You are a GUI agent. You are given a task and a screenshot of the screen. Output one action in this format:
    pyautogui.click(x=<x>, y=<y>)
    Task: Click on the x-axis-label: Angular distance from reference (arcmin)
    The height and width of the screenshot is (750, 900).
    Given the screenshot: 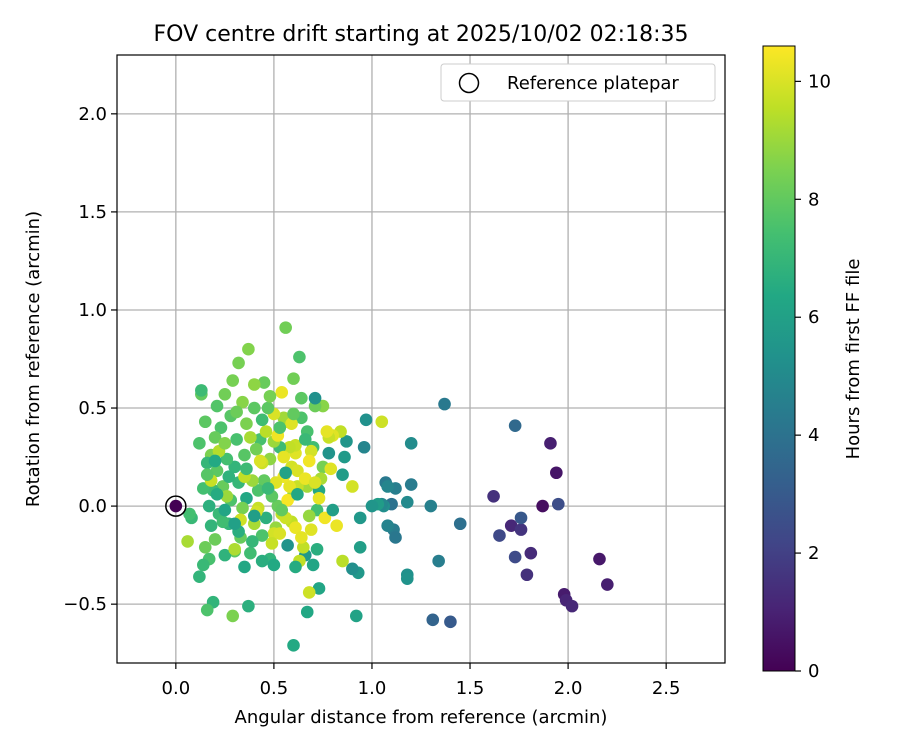 What is the action you would take?
    pyautogui.click(x=421, y=717)
    